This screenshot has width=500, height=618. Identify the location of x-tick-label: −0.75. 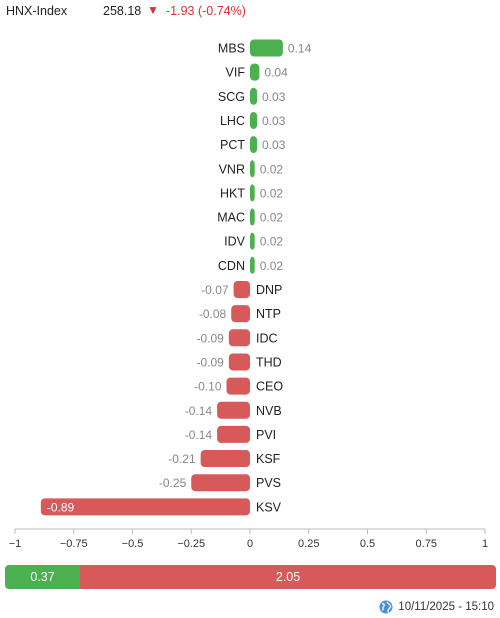
(74, 544).